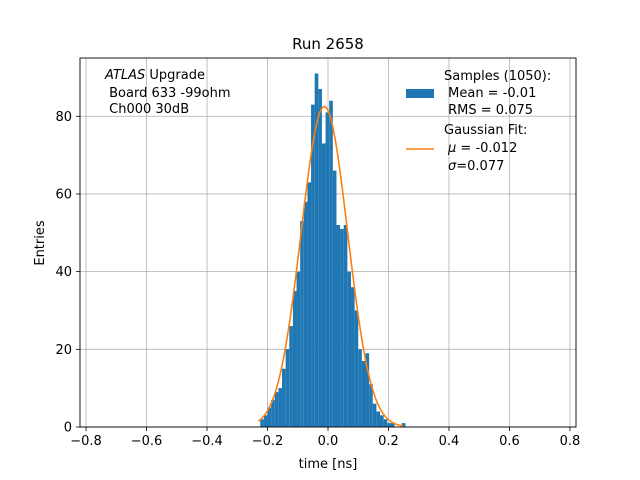 The height and width of the screenshot is (480, 640). What do you see at coordinates (63, 350) in the screenshot?
I see `y-tick-label: 20` at bounding box center [63, 350].